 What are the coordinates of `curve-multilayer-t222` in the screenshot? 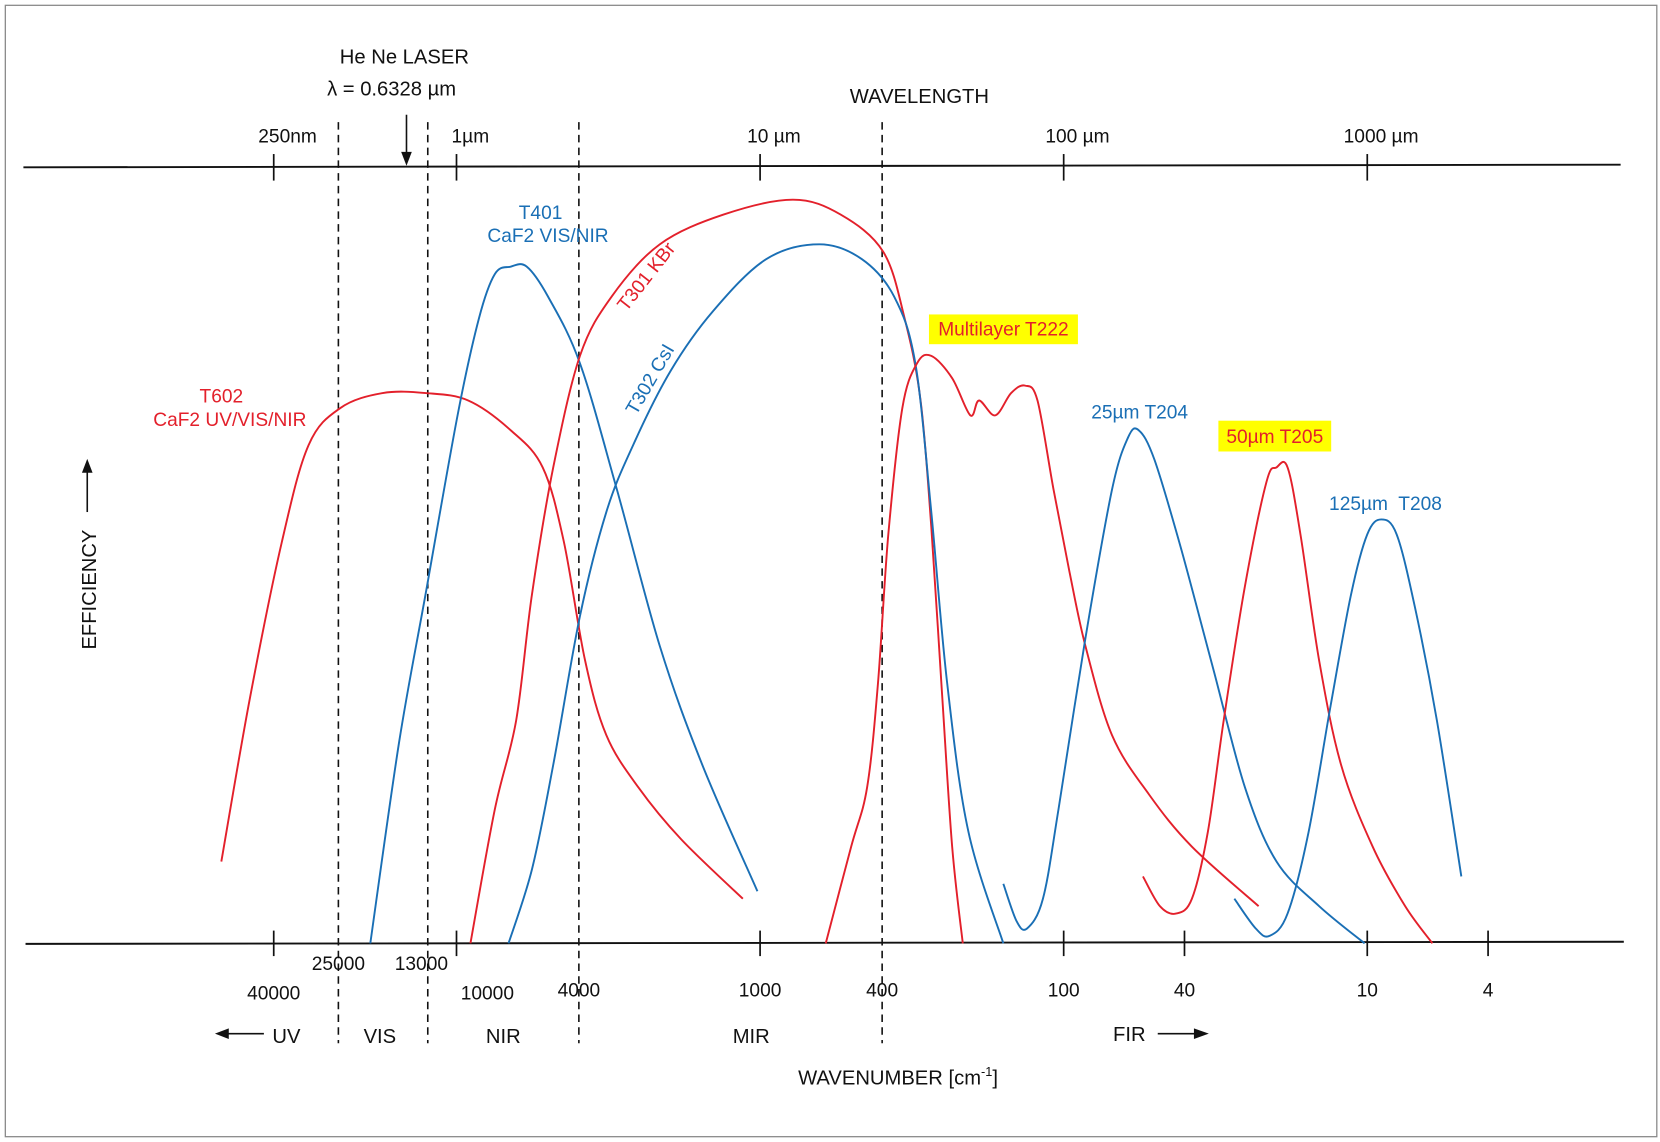 It's located at (1042, 648).